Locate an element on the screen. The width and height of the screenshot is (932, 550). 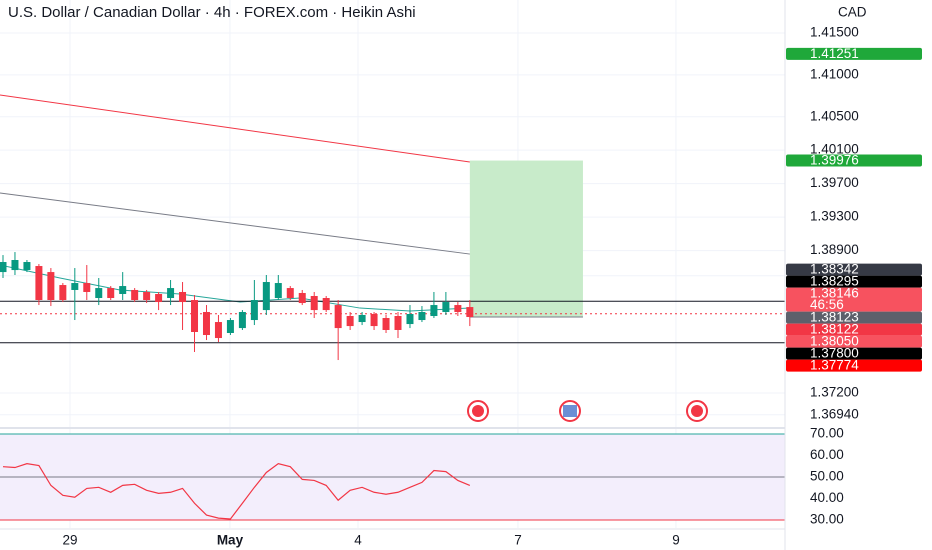
y-tick-label: 1.41500 is located at coordinates (834, 32).